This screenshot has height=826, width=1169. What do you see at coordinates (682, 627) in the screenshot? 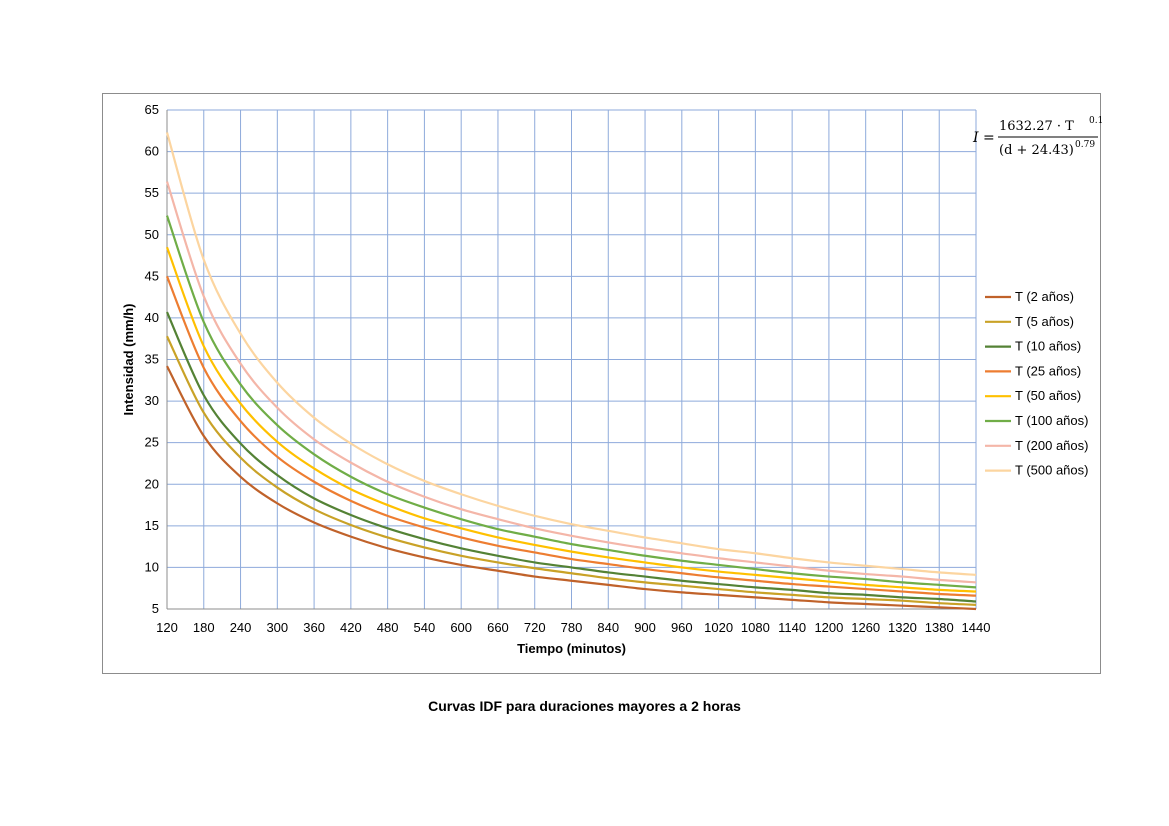
I see `x-tick-label: 960` at bounding box center [682, 627].